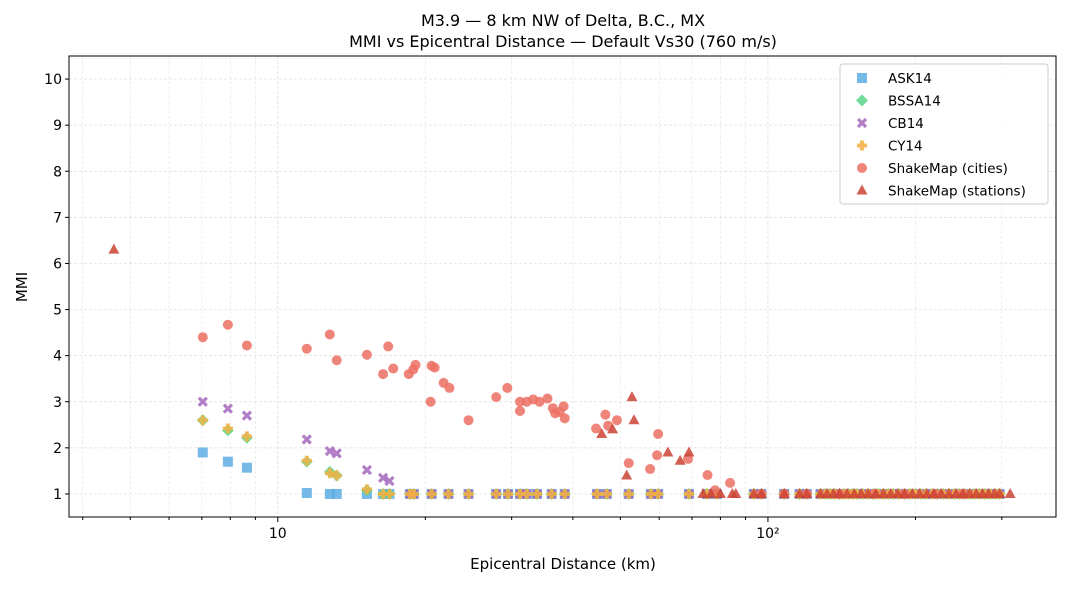 The width and height of the screenshot is (1067, 589). I want to click on y-tick-label: 1, so click(57, 495).